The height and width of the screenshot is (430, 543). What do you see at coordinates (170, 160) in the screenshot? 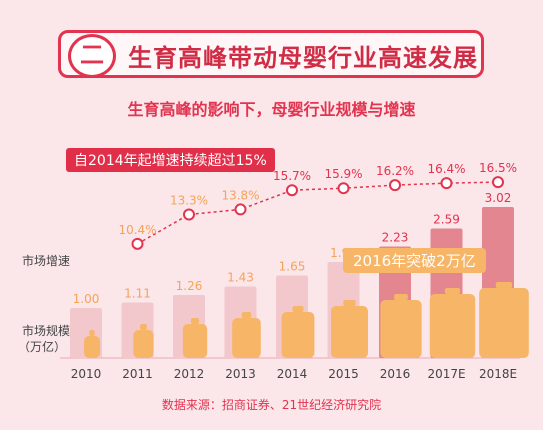
I see `growth-callout: 自2014年起增速持续超过15%` at bounding box center [170, 160].